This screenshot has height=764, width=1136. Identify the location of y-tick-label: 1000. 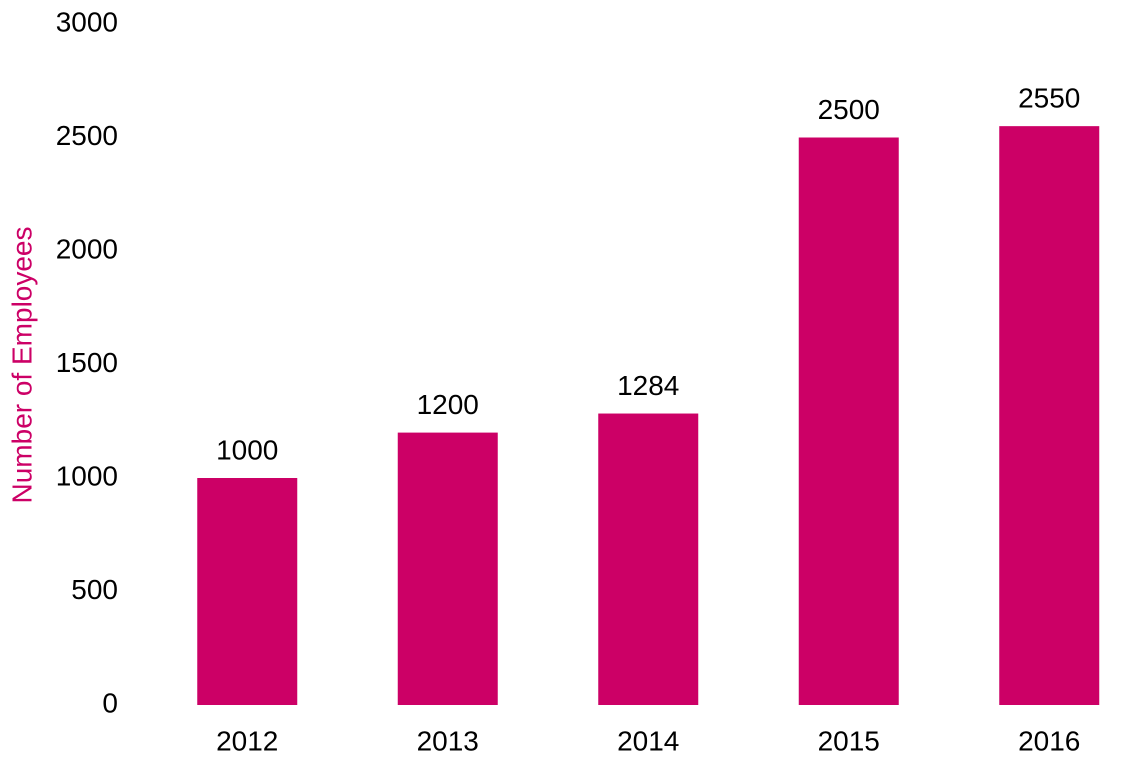
(87, 475).